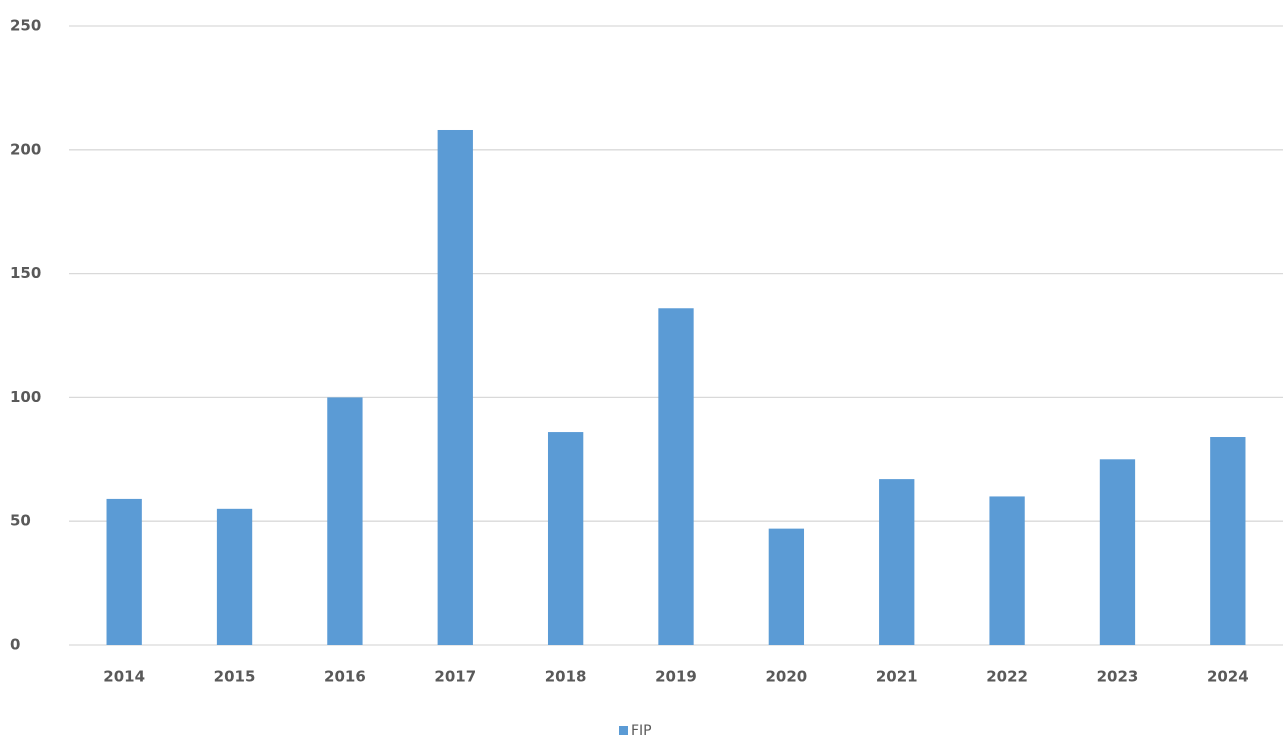 The width and height of the screenshot is (1285, 740). I want to click on x-tick-label: 2019, so click(676, 677).